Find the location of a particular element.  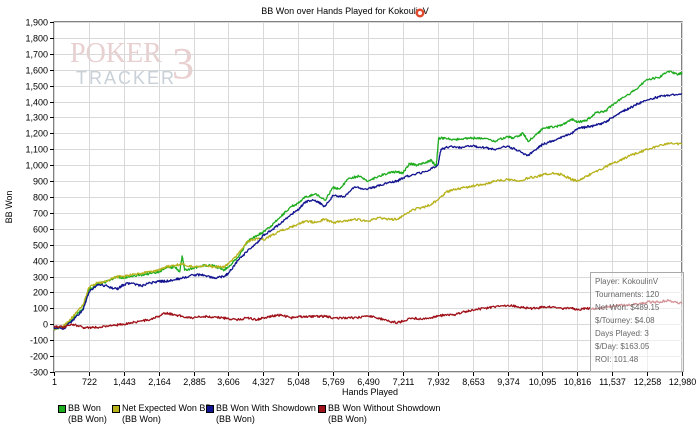

chart-title: BB Won over Hands Played for KokoulinV is located at coordinates (344, 11).